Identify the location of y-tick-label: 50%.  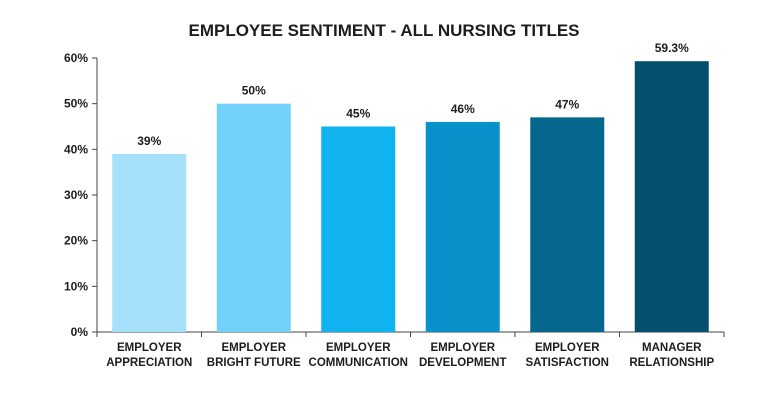
(76, 104).